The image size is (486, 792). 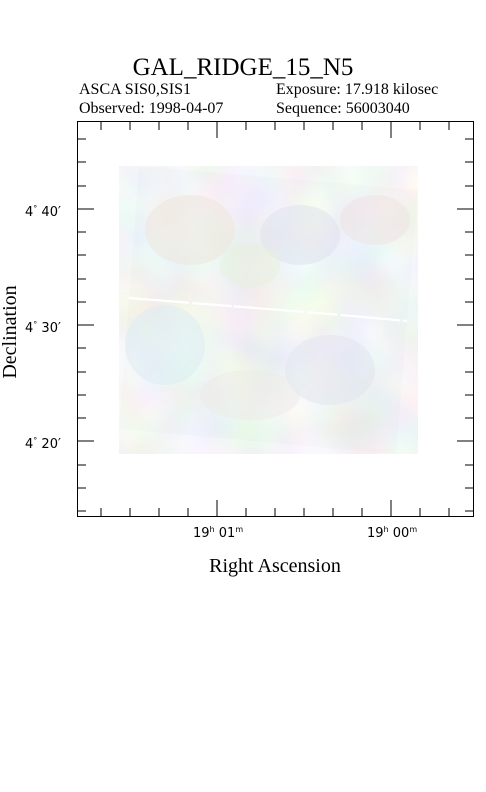 What do you see at coordinates (275, 566) in the screenshot?
I see `x-axis-label: Right Ascension` at bounding box center [275, 566].